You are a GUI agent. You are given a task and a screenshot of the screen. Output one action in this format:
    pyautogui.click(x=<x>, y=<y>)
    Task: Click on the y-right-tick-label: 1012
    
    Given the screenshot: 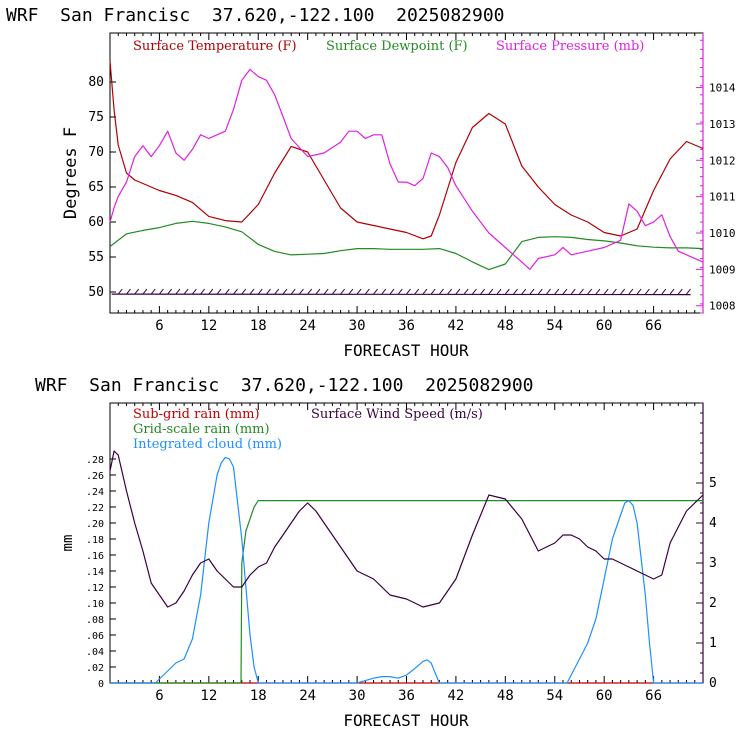 What is the action you would take?
    pyautogui.click(x=722, y=160)
    